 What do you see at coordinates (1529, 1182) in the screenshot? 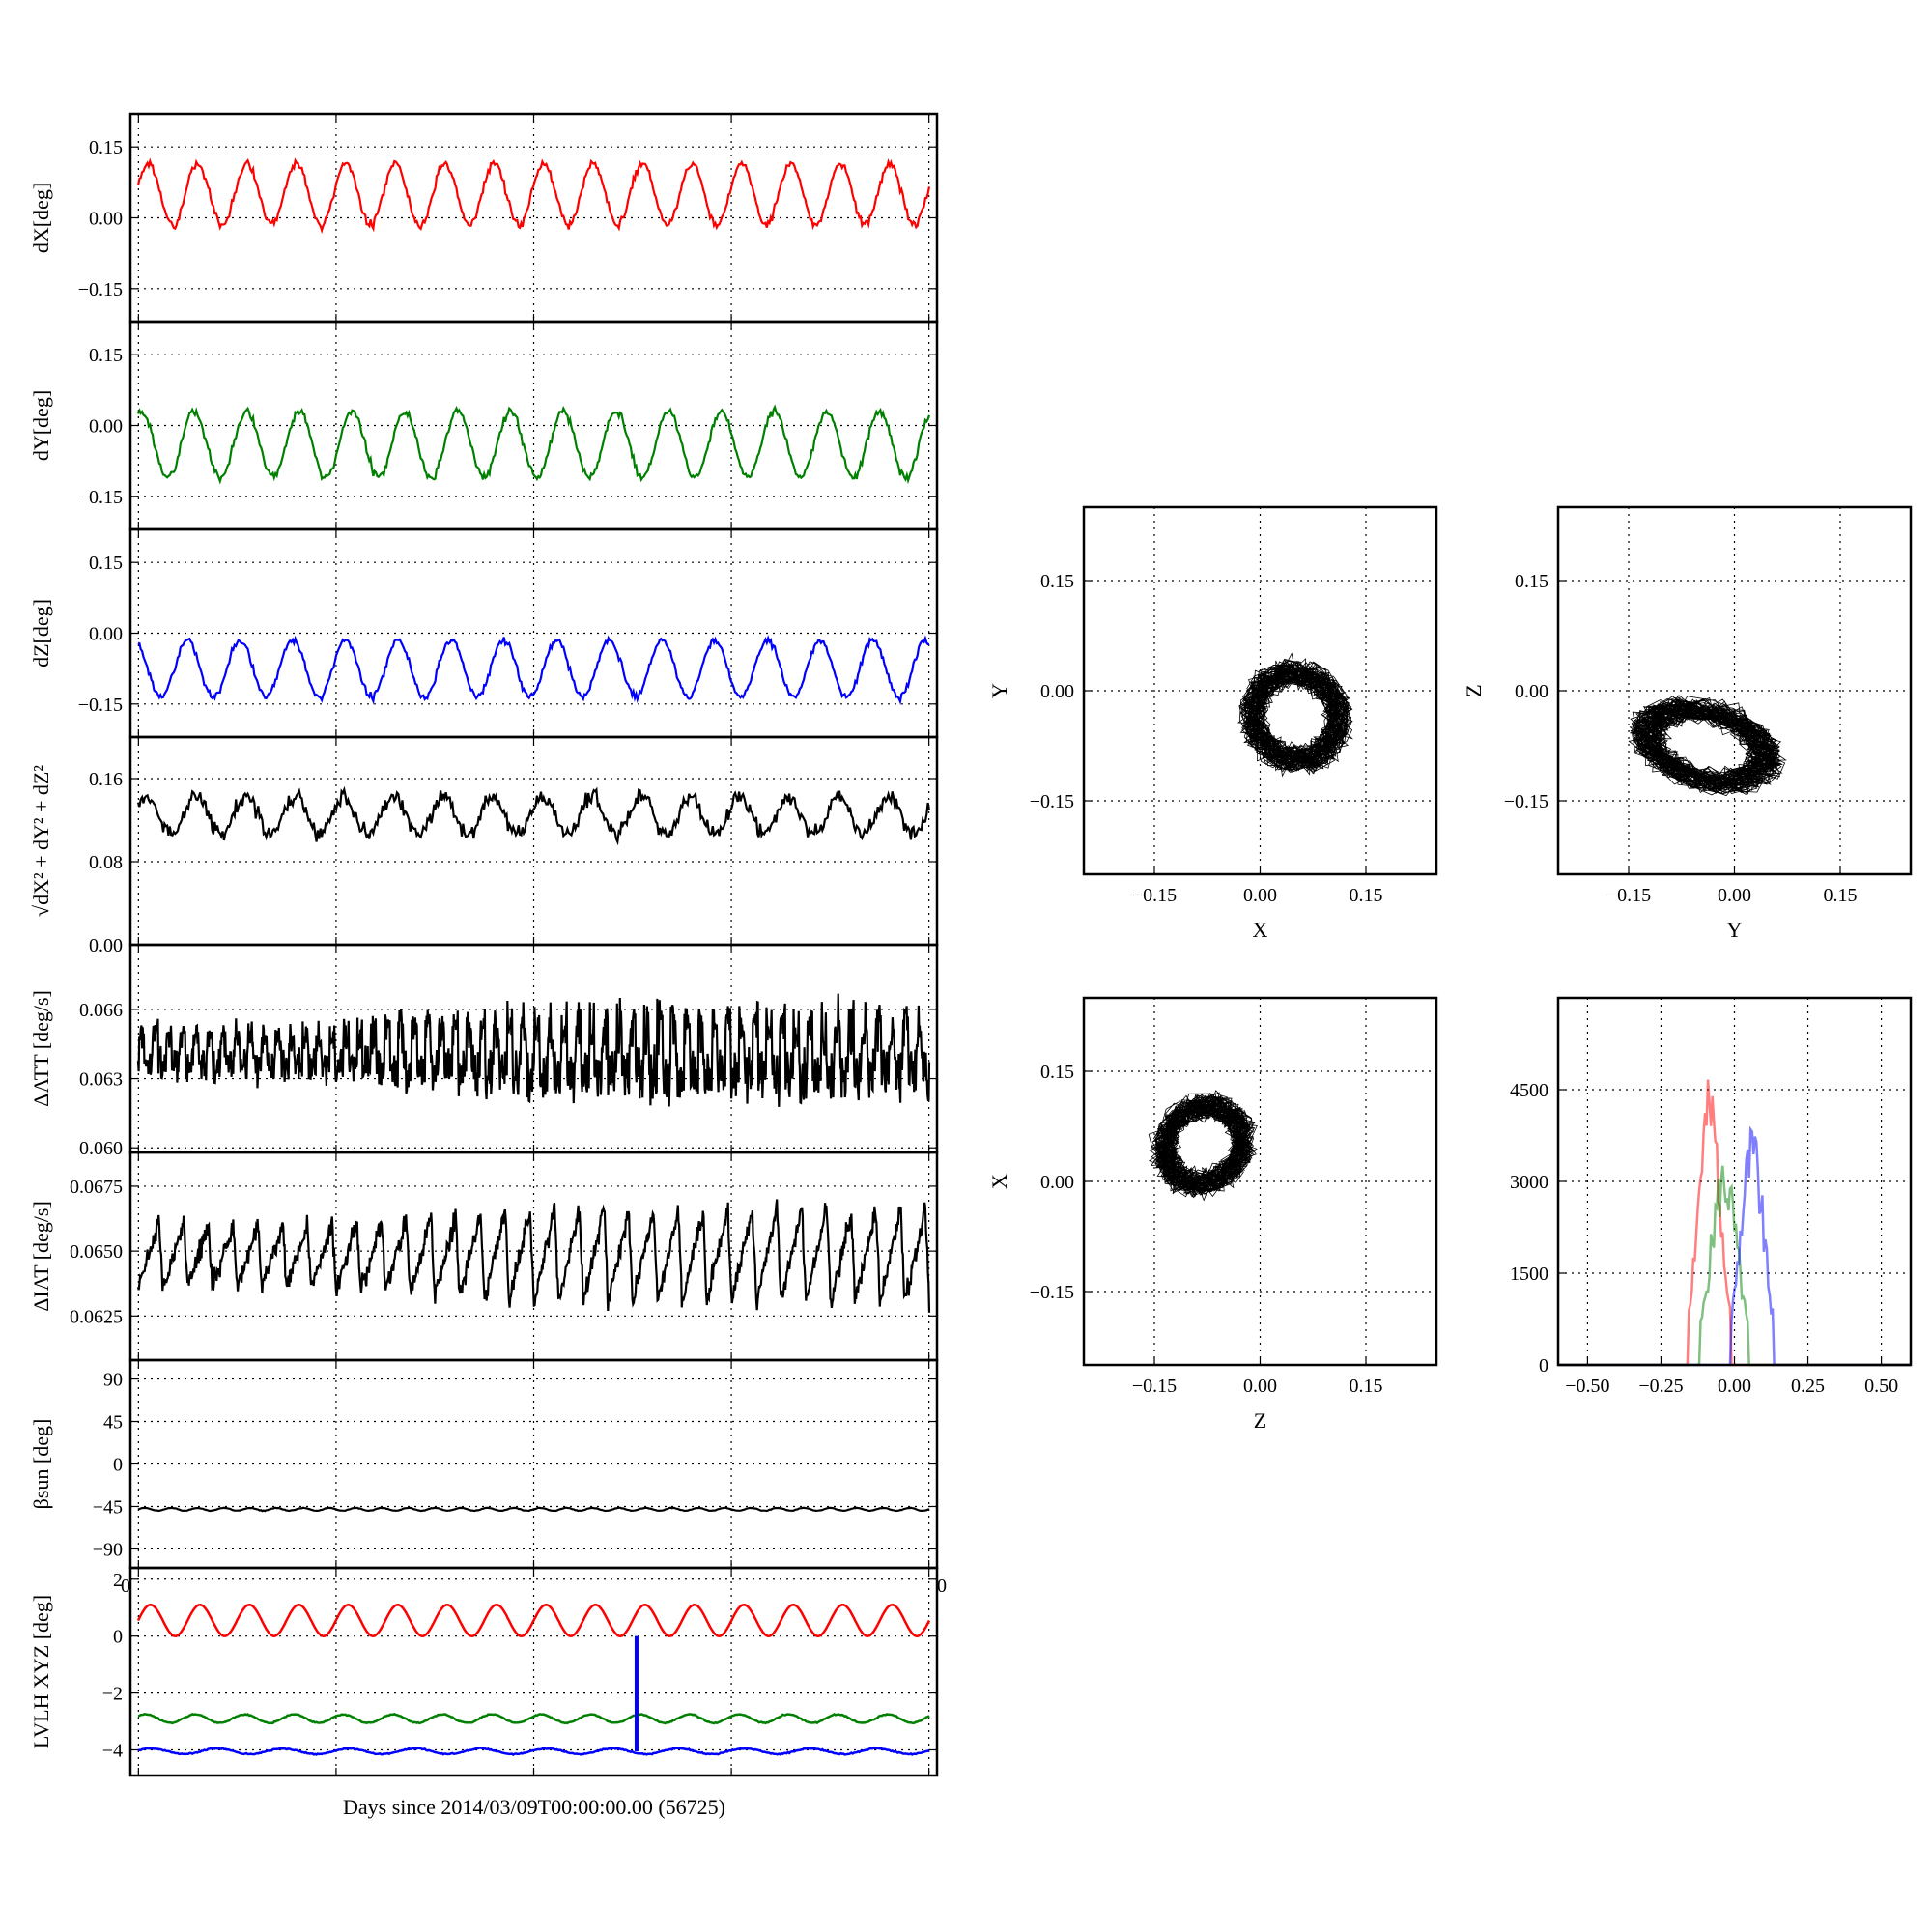
I see `ytick-label: 3000` at bounding box center [1529, 1182].